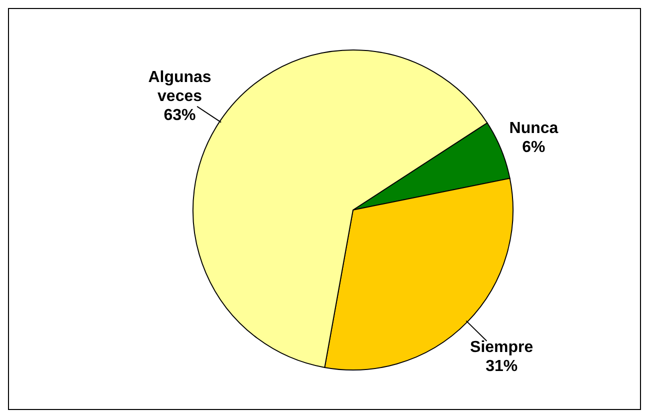 Image resolution: width=650 pixels, height=419 pixels. I want to click on slice-label: Siempre, so click(502, 347).